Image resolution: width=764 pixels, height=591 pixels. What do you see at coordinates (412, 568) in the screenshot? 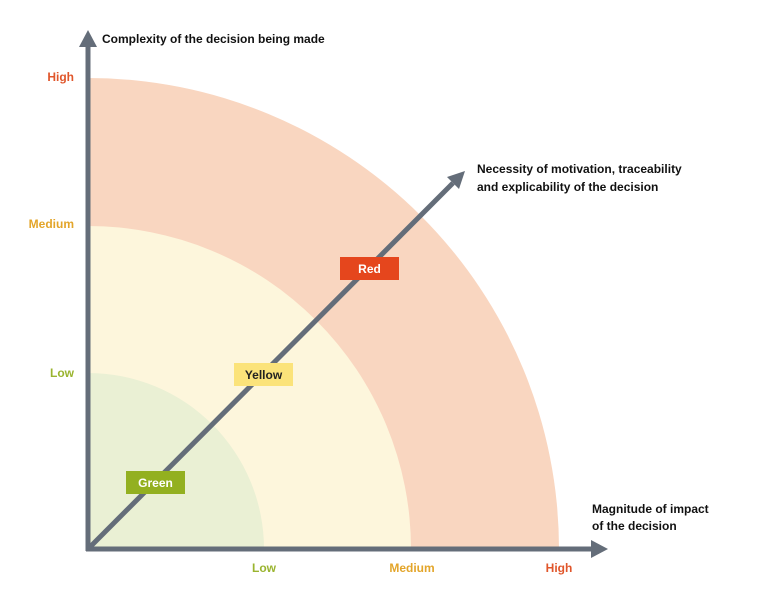
I see `x-tick-medium: Medium` at bounding box center [412, 568].